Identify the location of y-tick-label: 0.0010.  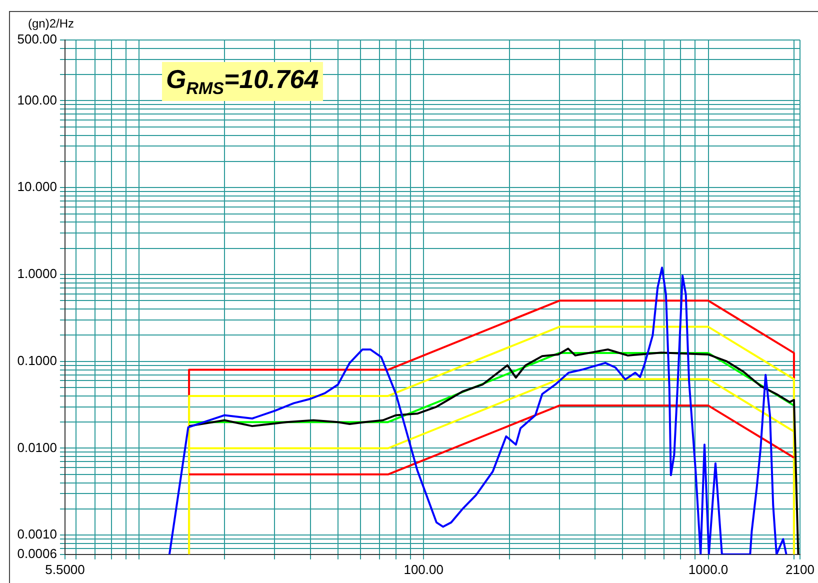
(37, 534).